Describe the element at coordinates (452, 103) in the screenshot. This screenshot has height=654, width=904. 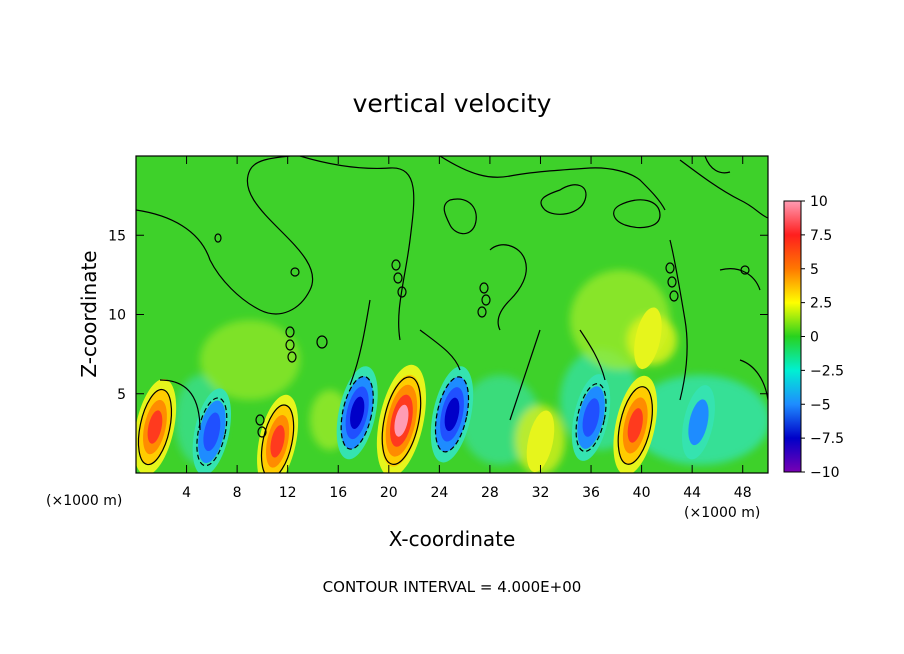
I see `chart-title: vertical velocity` at that location.